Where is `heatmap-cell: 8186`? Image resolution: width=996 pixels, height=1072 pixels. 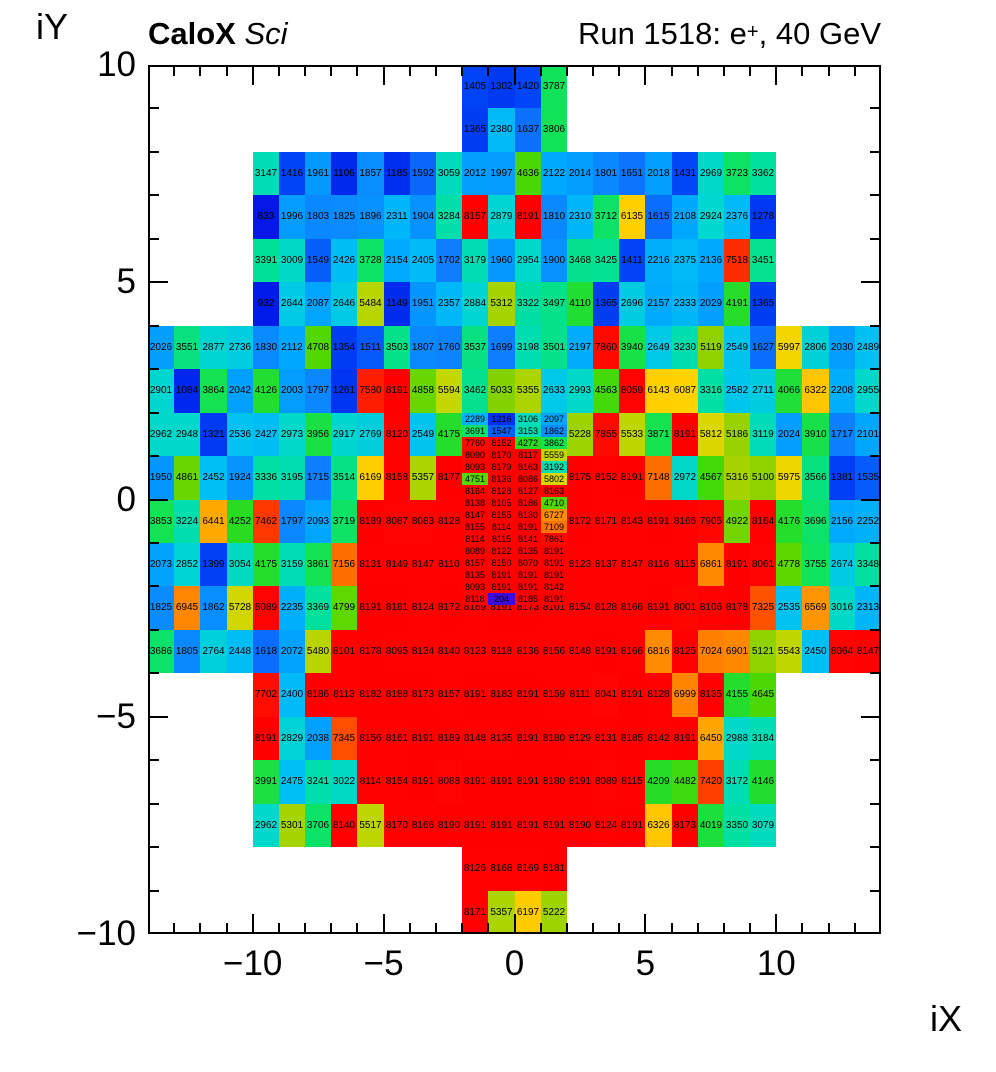
heatmap-cell: 8186 is located at coordinates (318, 695).